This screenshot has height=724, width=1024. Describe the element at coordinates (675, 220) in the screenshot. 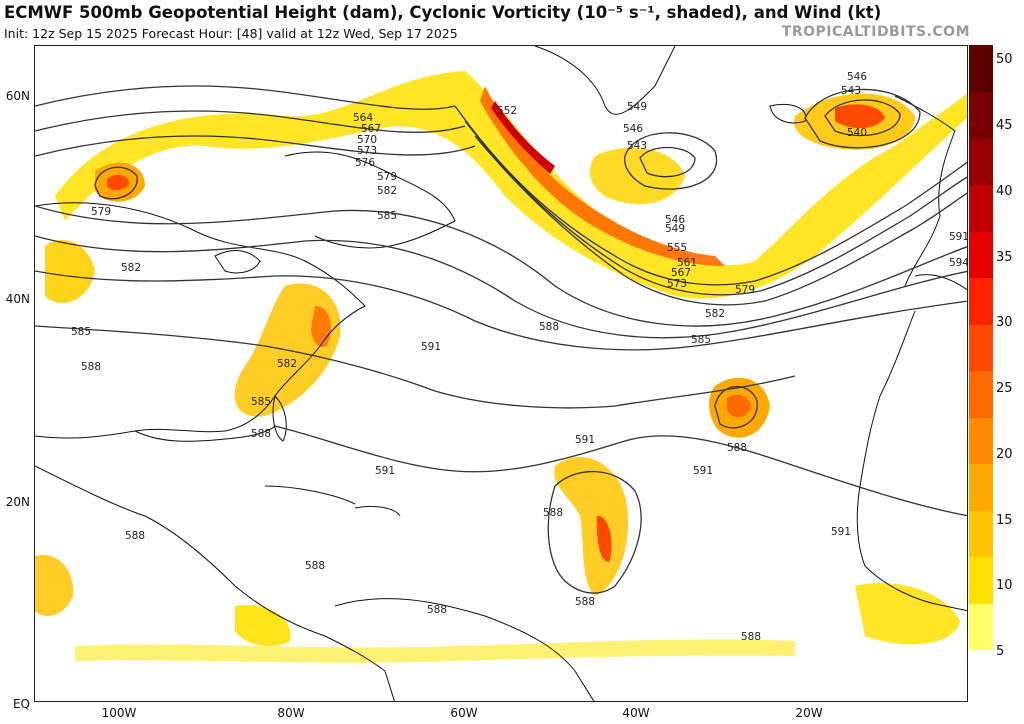

I see `height-label: 546` at that location.